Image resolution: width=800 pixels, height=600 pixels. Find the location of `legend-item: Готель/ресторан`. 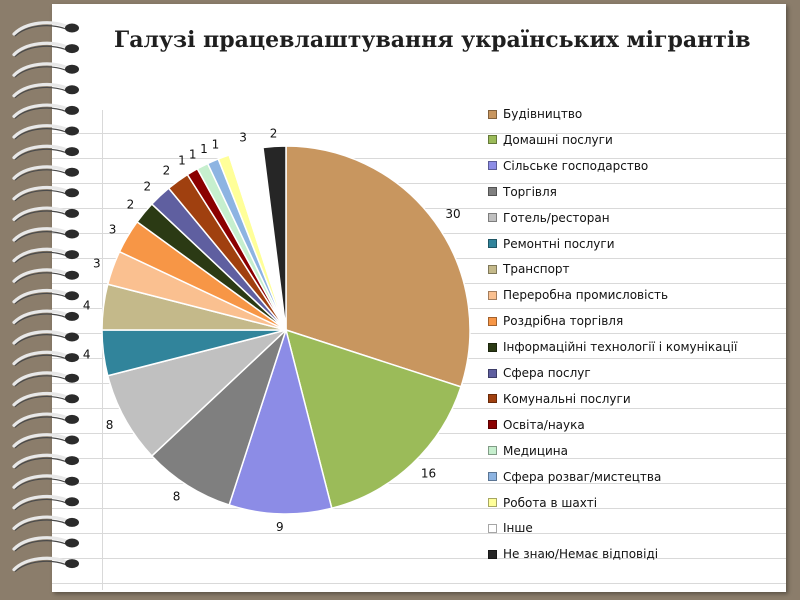

legend-item: Готель/ресторан is located at coordinates (549, 218).